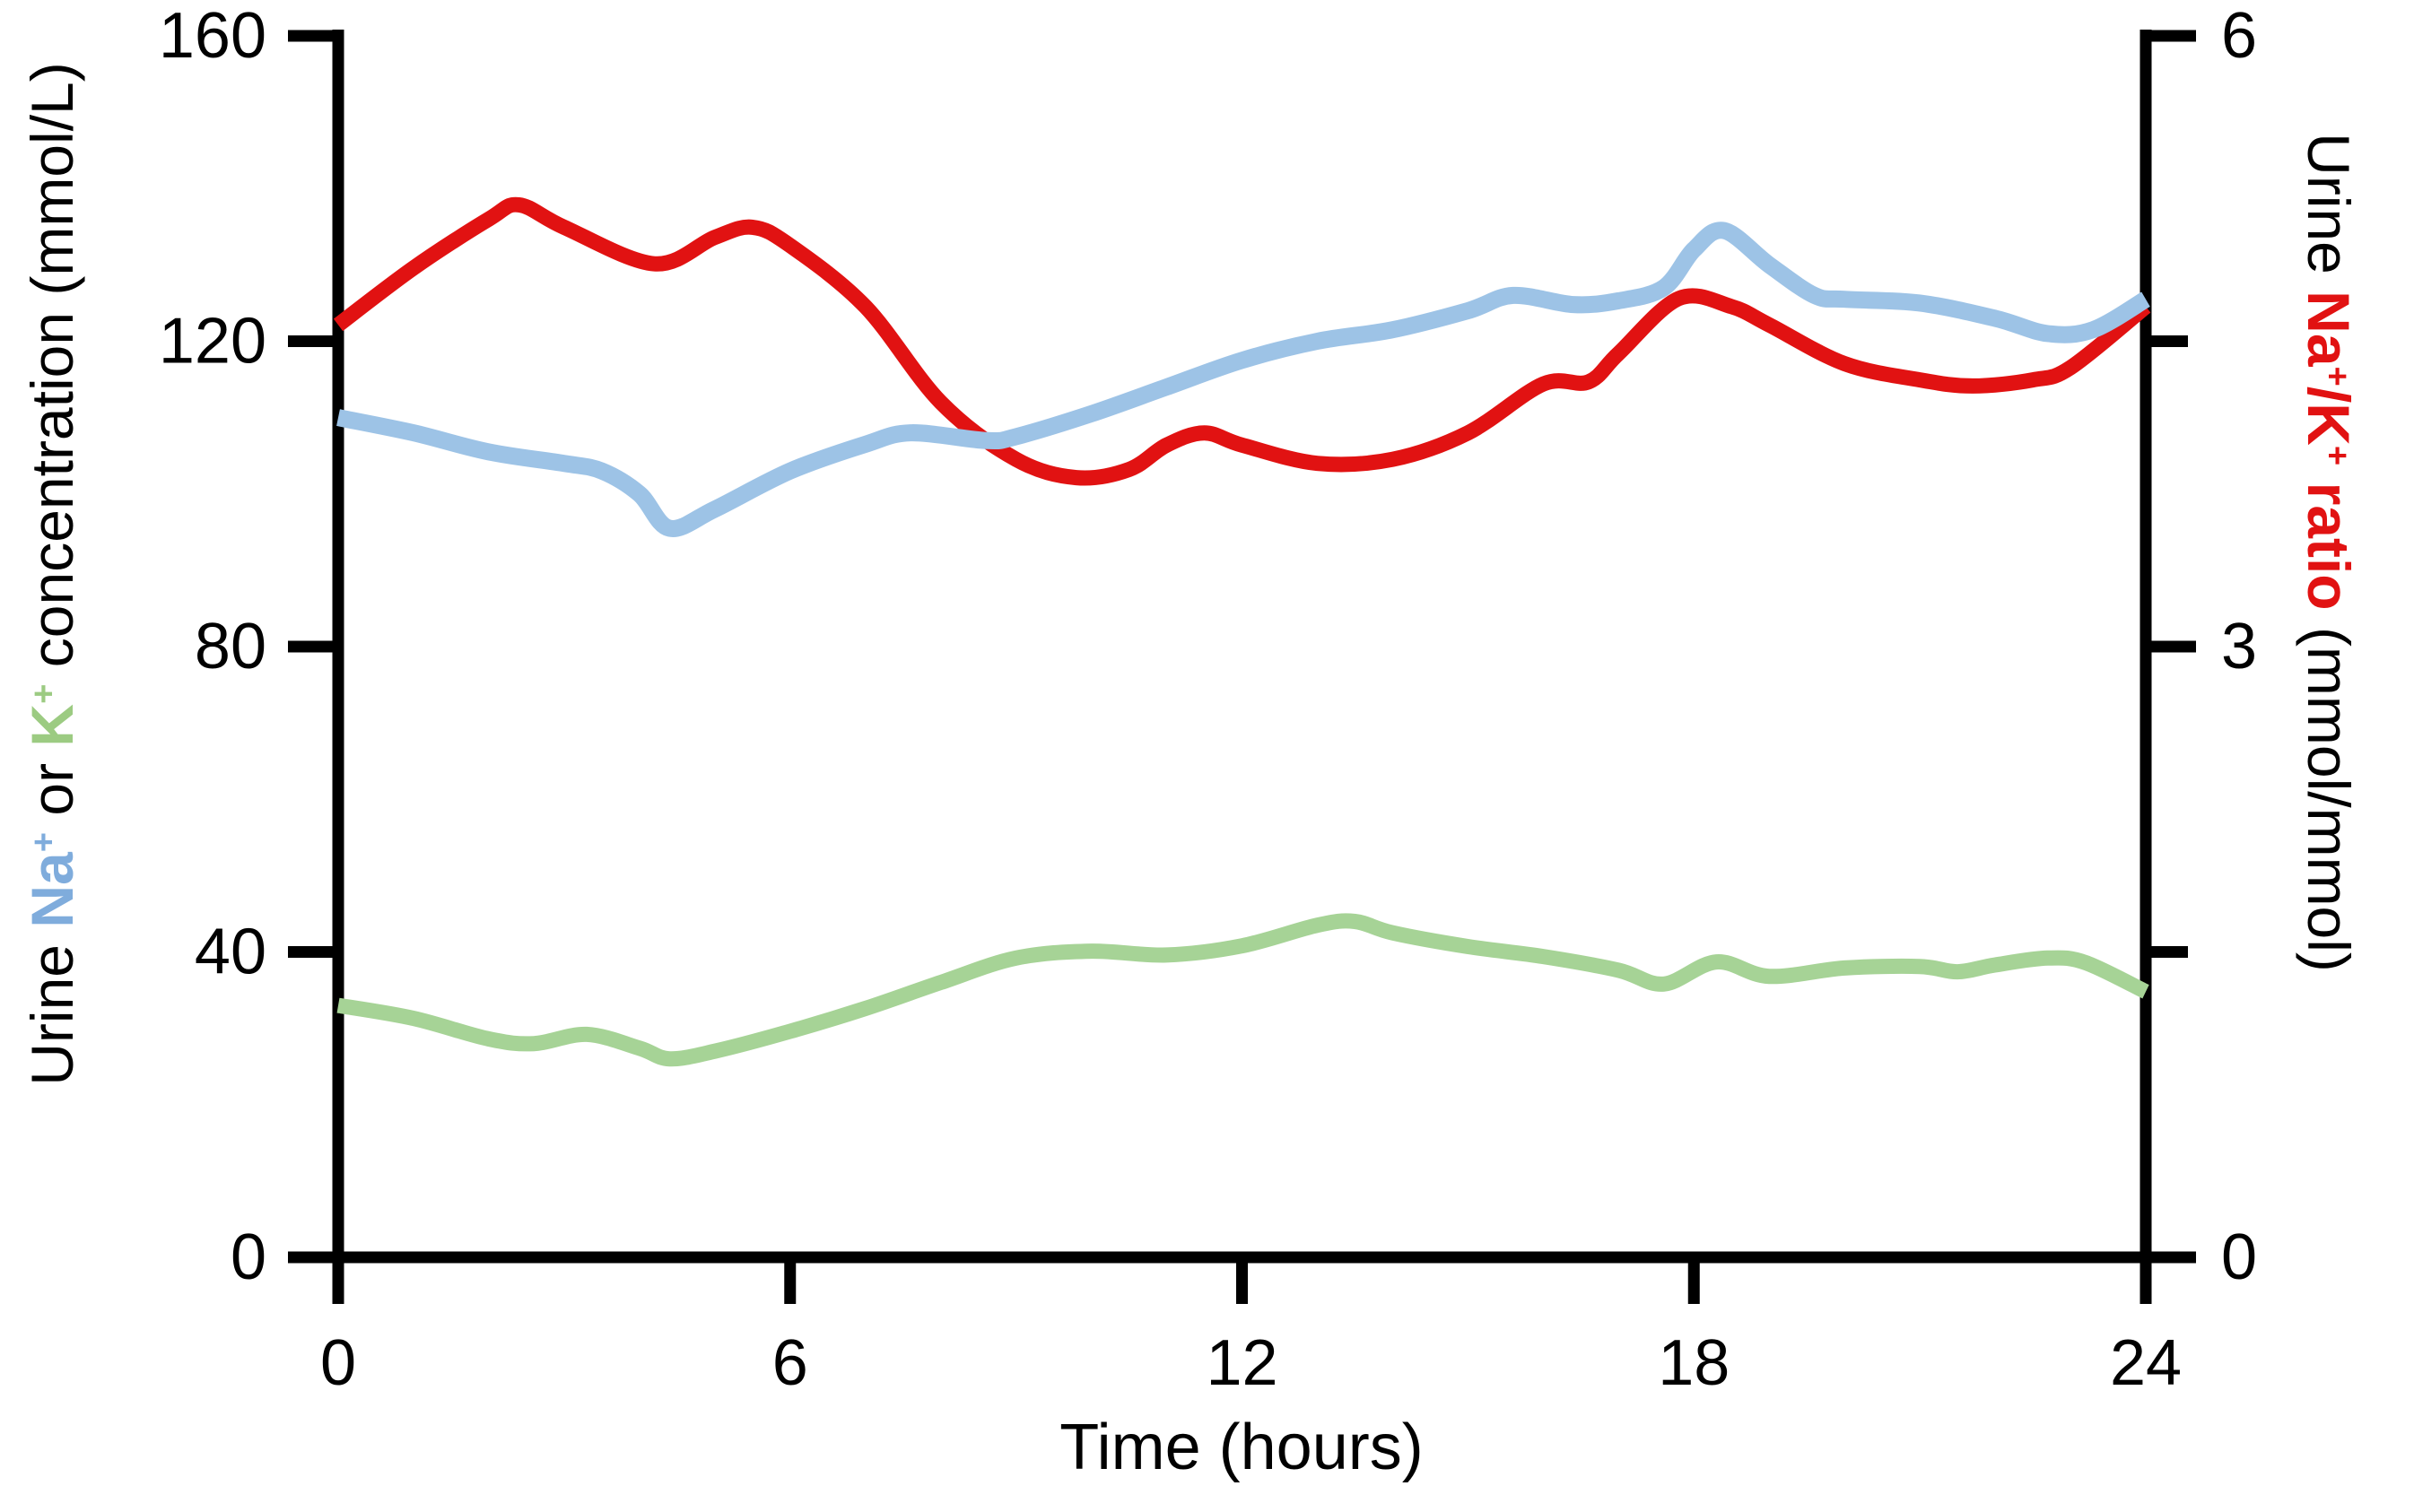 Image resolution: width=2414 pixels, height=1512 pixels. What do you see at coordinates (2239, 1257) in the screenshot?
I see `y-right-tick-label: 0` at bounding box center [2239, 1257].